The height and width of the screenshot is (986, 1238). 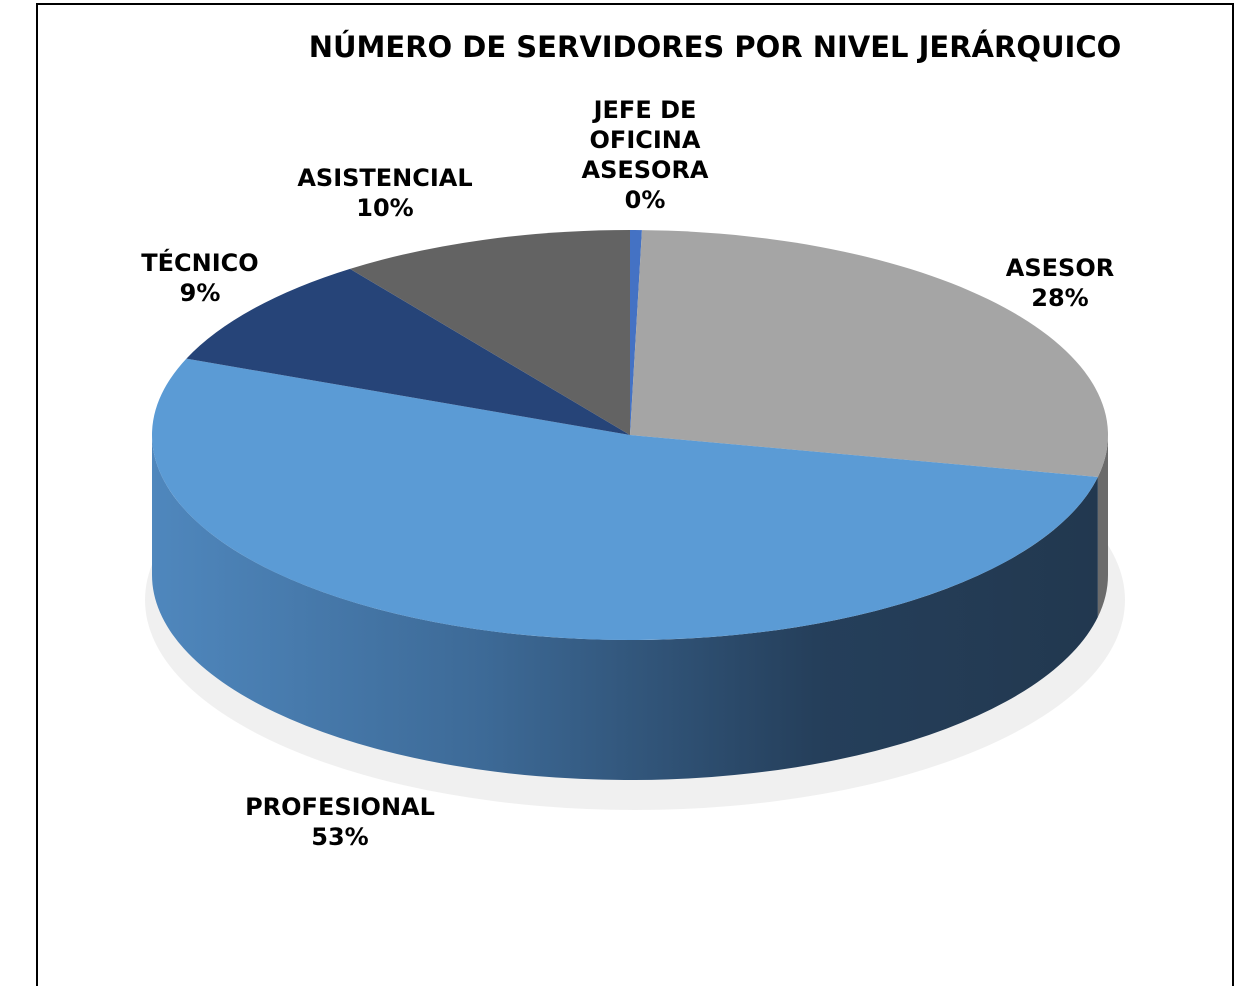 I want to click on value-label: 10%, so click(x=385, y=208).